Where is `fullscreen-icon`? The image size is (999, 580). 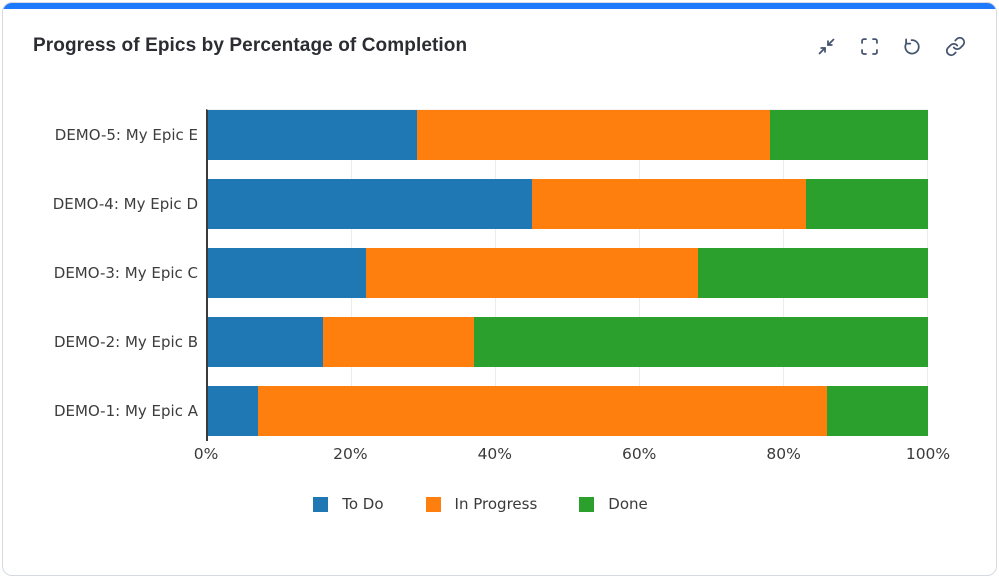 fullscreen-icon is located at coordinates (869, 46).